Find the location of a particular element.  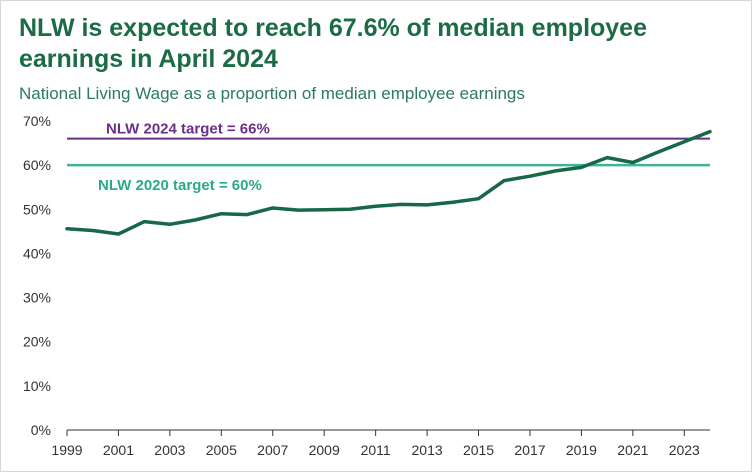

y-tick-label: 40% is located at coordinates (37, 253).